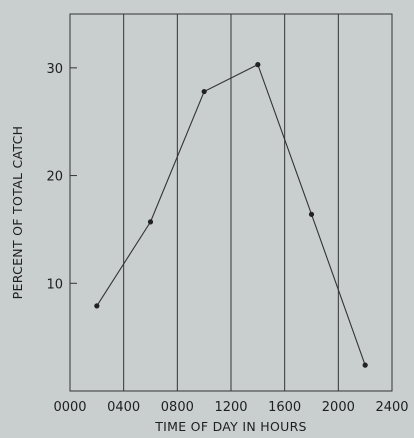  I want to click on y-axis-label: PERCENT OF TOTAL CATCH, so click(17, 213).